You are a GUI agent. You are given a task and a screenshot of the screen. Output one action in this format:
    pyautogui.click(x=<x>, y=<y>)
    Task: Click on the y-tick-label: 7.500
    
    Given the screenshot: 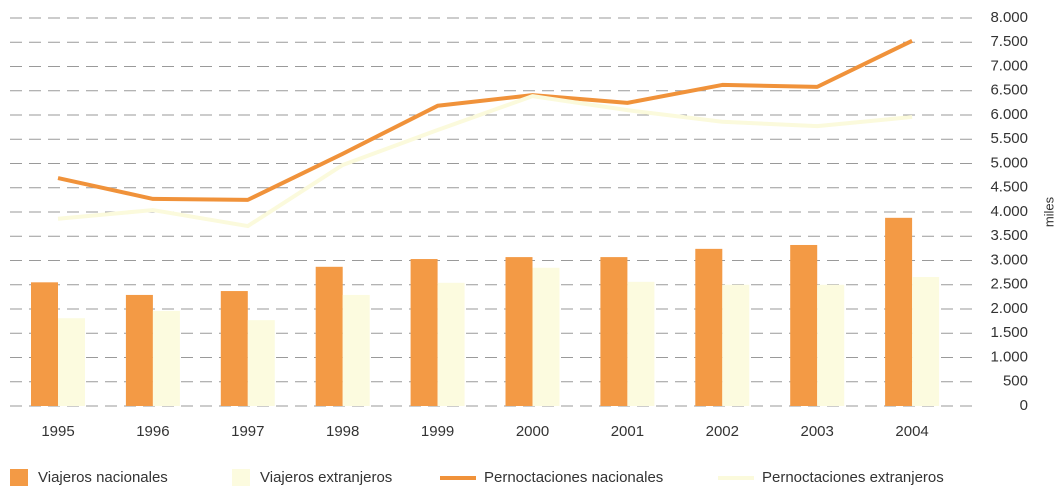 What is the action you would take?
    pyautogui.click(x=1009, y=41)
    